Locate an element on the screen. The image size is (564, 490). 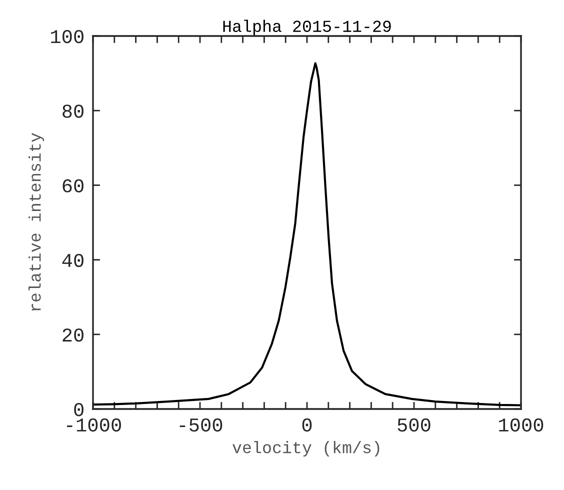
y-tick-label: 20 is located at coordinates (73, 335).